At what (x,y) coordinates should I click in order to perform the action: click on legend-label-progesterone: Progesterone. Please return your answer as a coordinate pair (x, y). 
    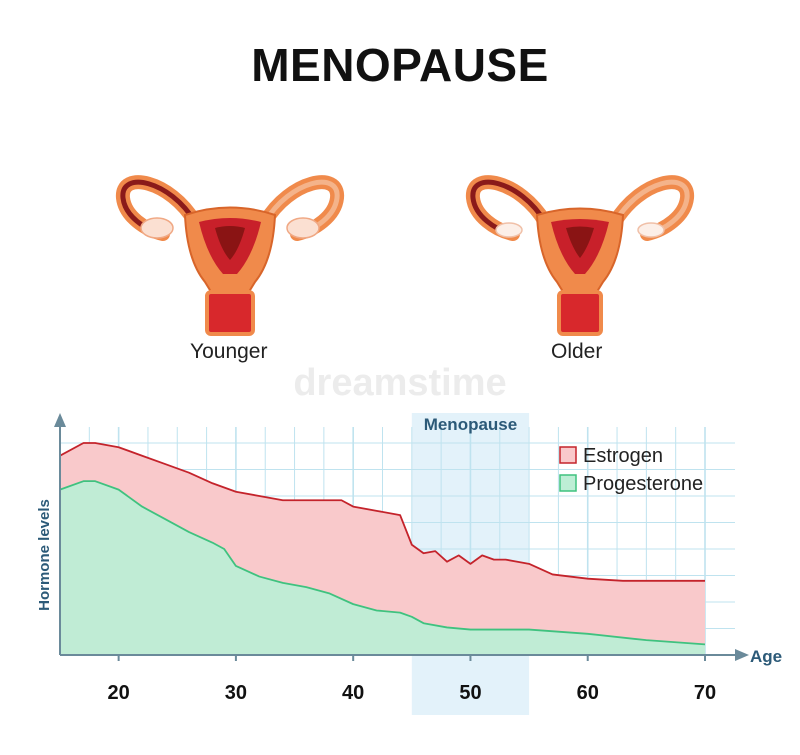
    Looking at the image, I should click on (643, 484).